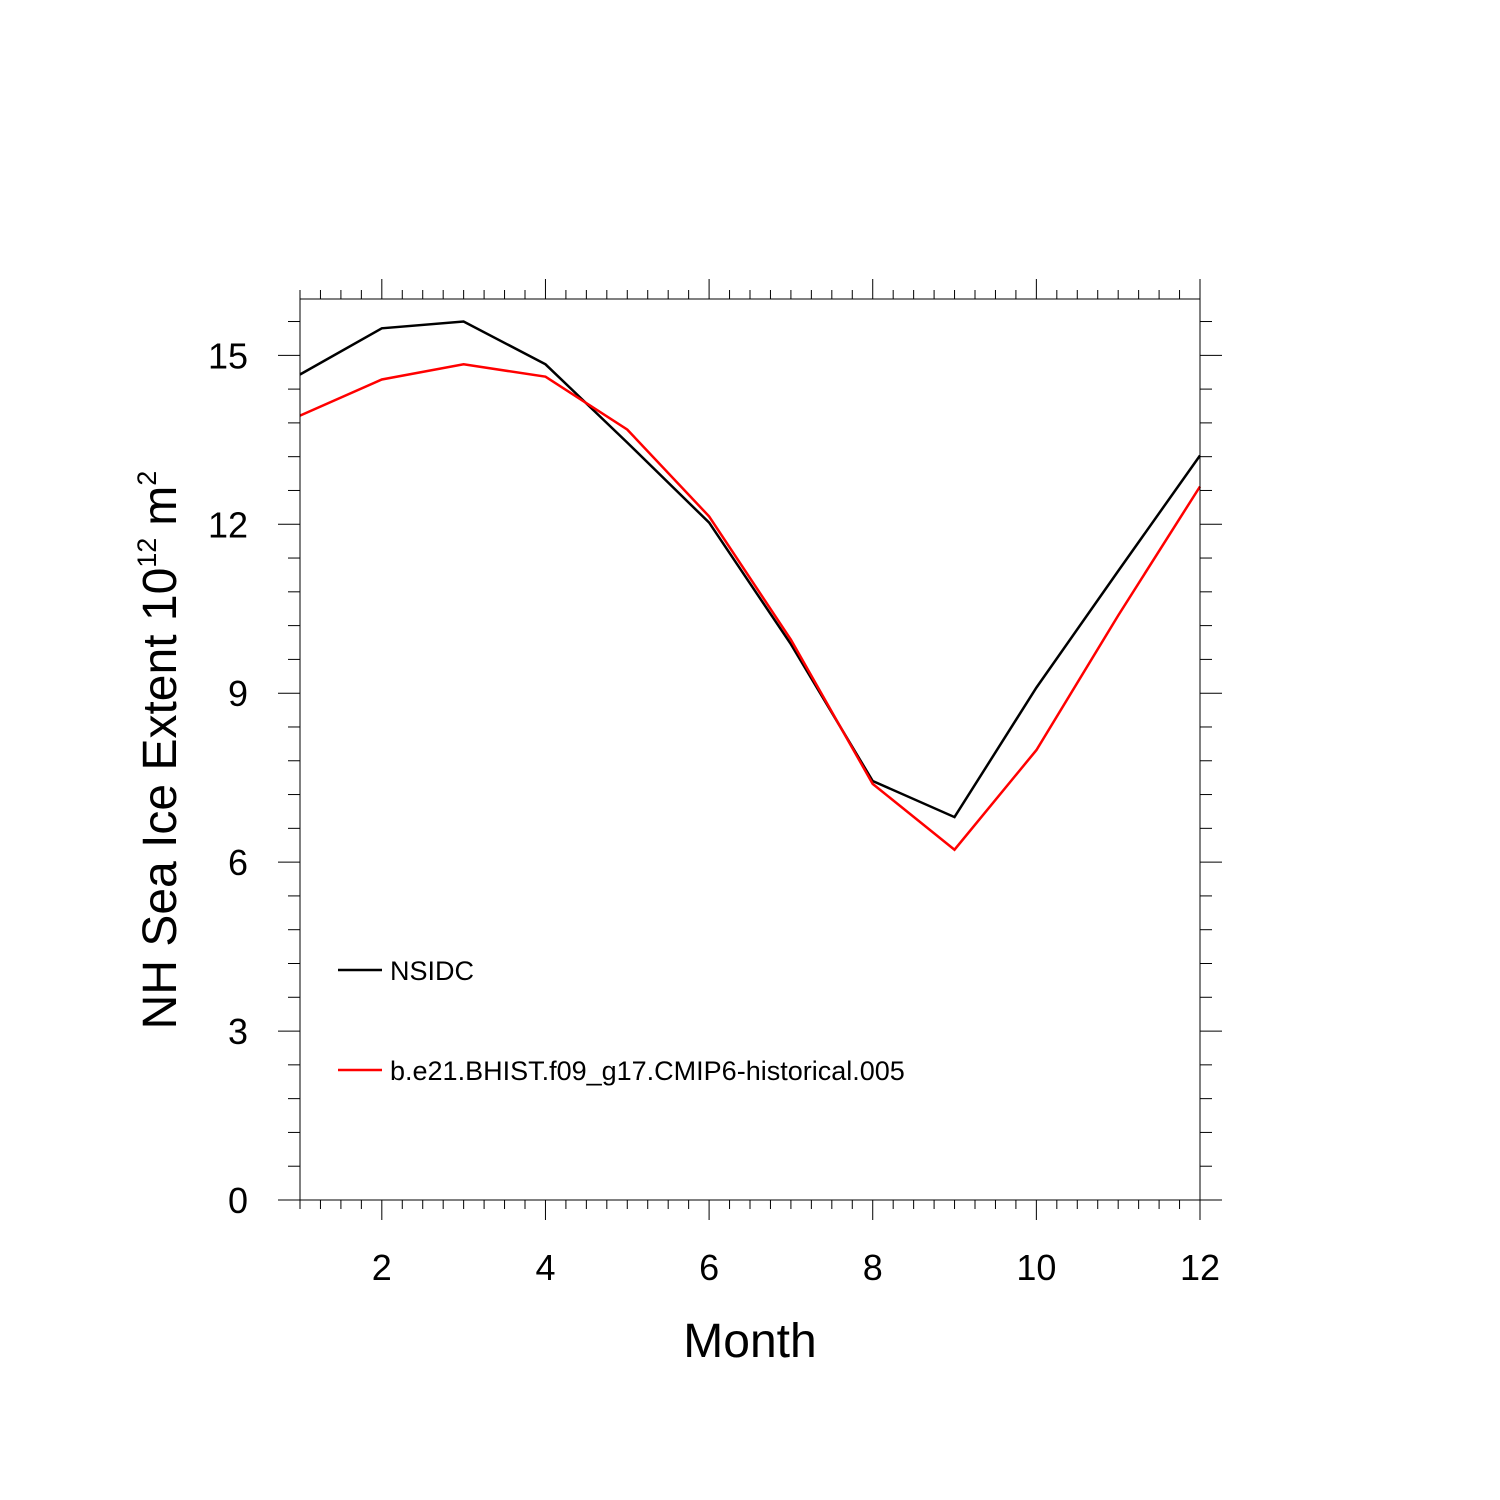  Describe the element at coordinates (647, 1071) in the screenshot. I see `legend-label-model: b.e21.BHIST.f09_g17.CMIP6-historical.005` at that location.